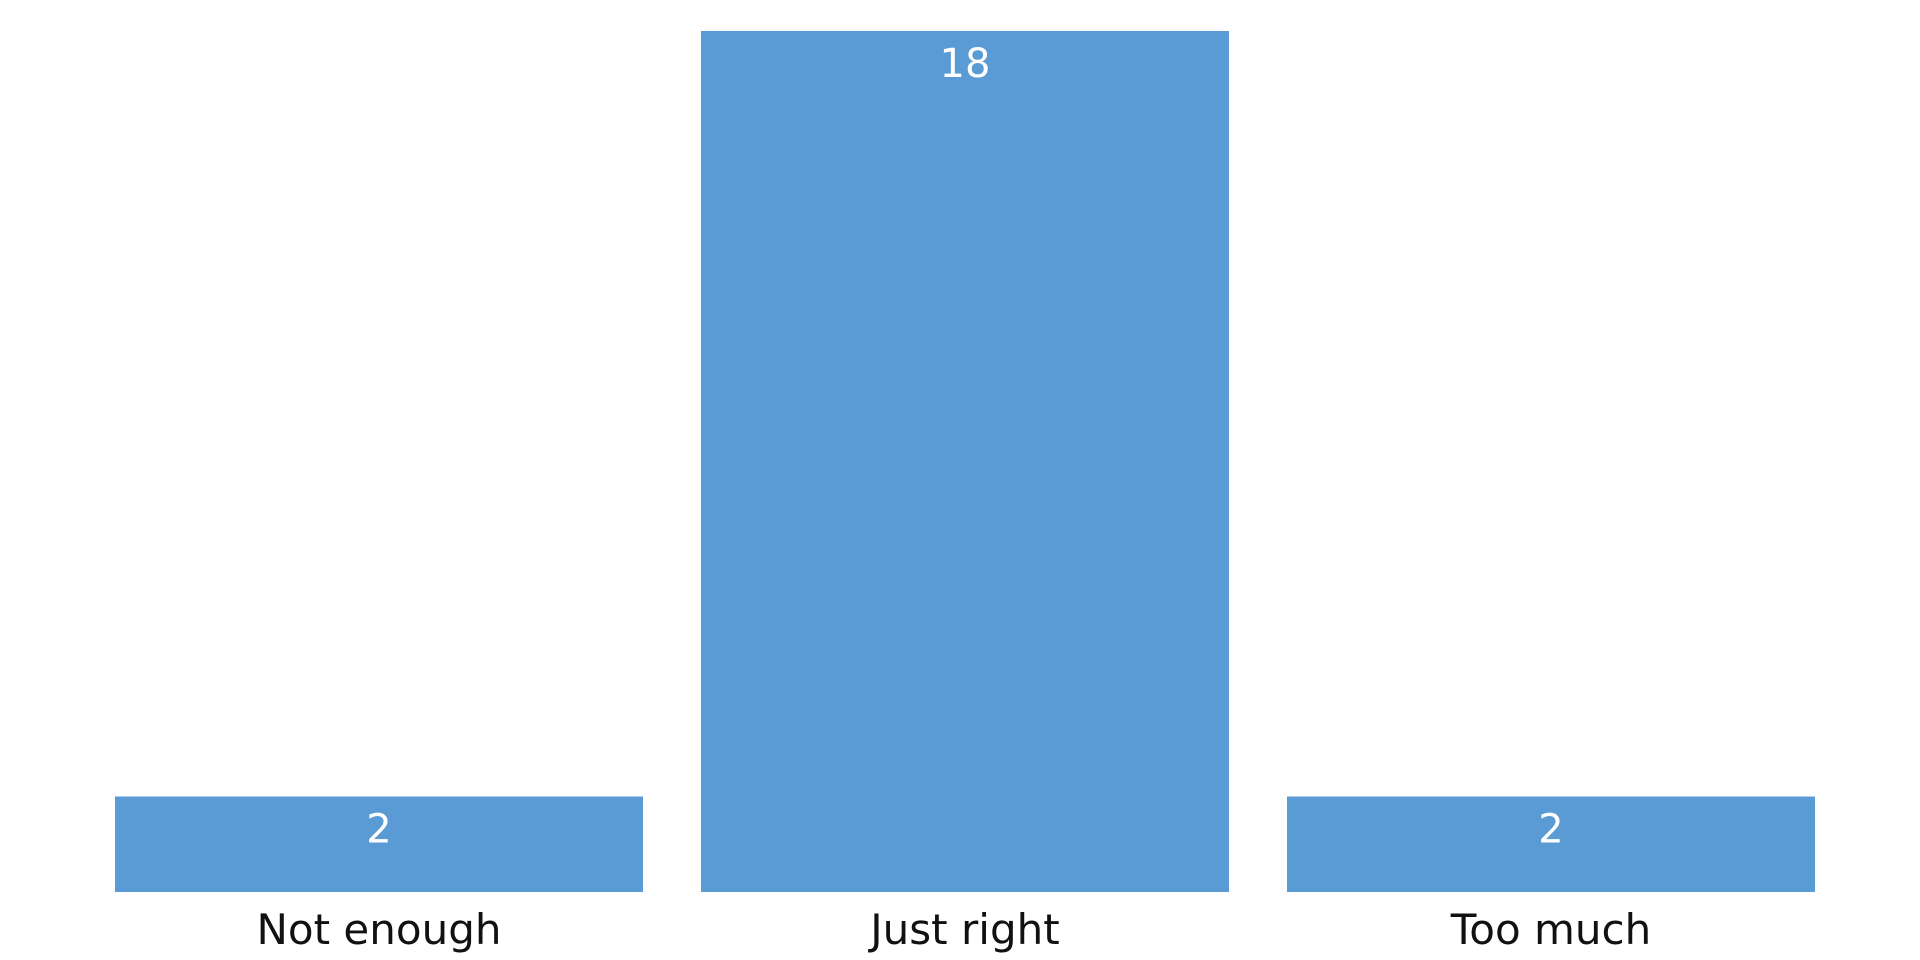 The image size is (1920, 960). I want to click on bar-not-enough, so click(379, 844).